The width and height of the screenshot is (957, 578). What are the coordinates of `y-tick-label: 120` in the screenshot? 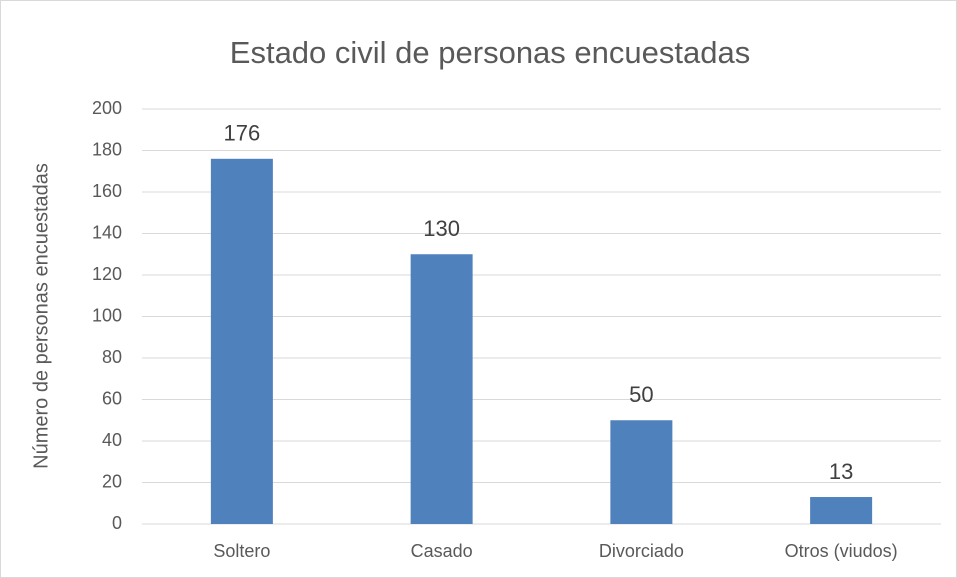 It's located at (107, 274).